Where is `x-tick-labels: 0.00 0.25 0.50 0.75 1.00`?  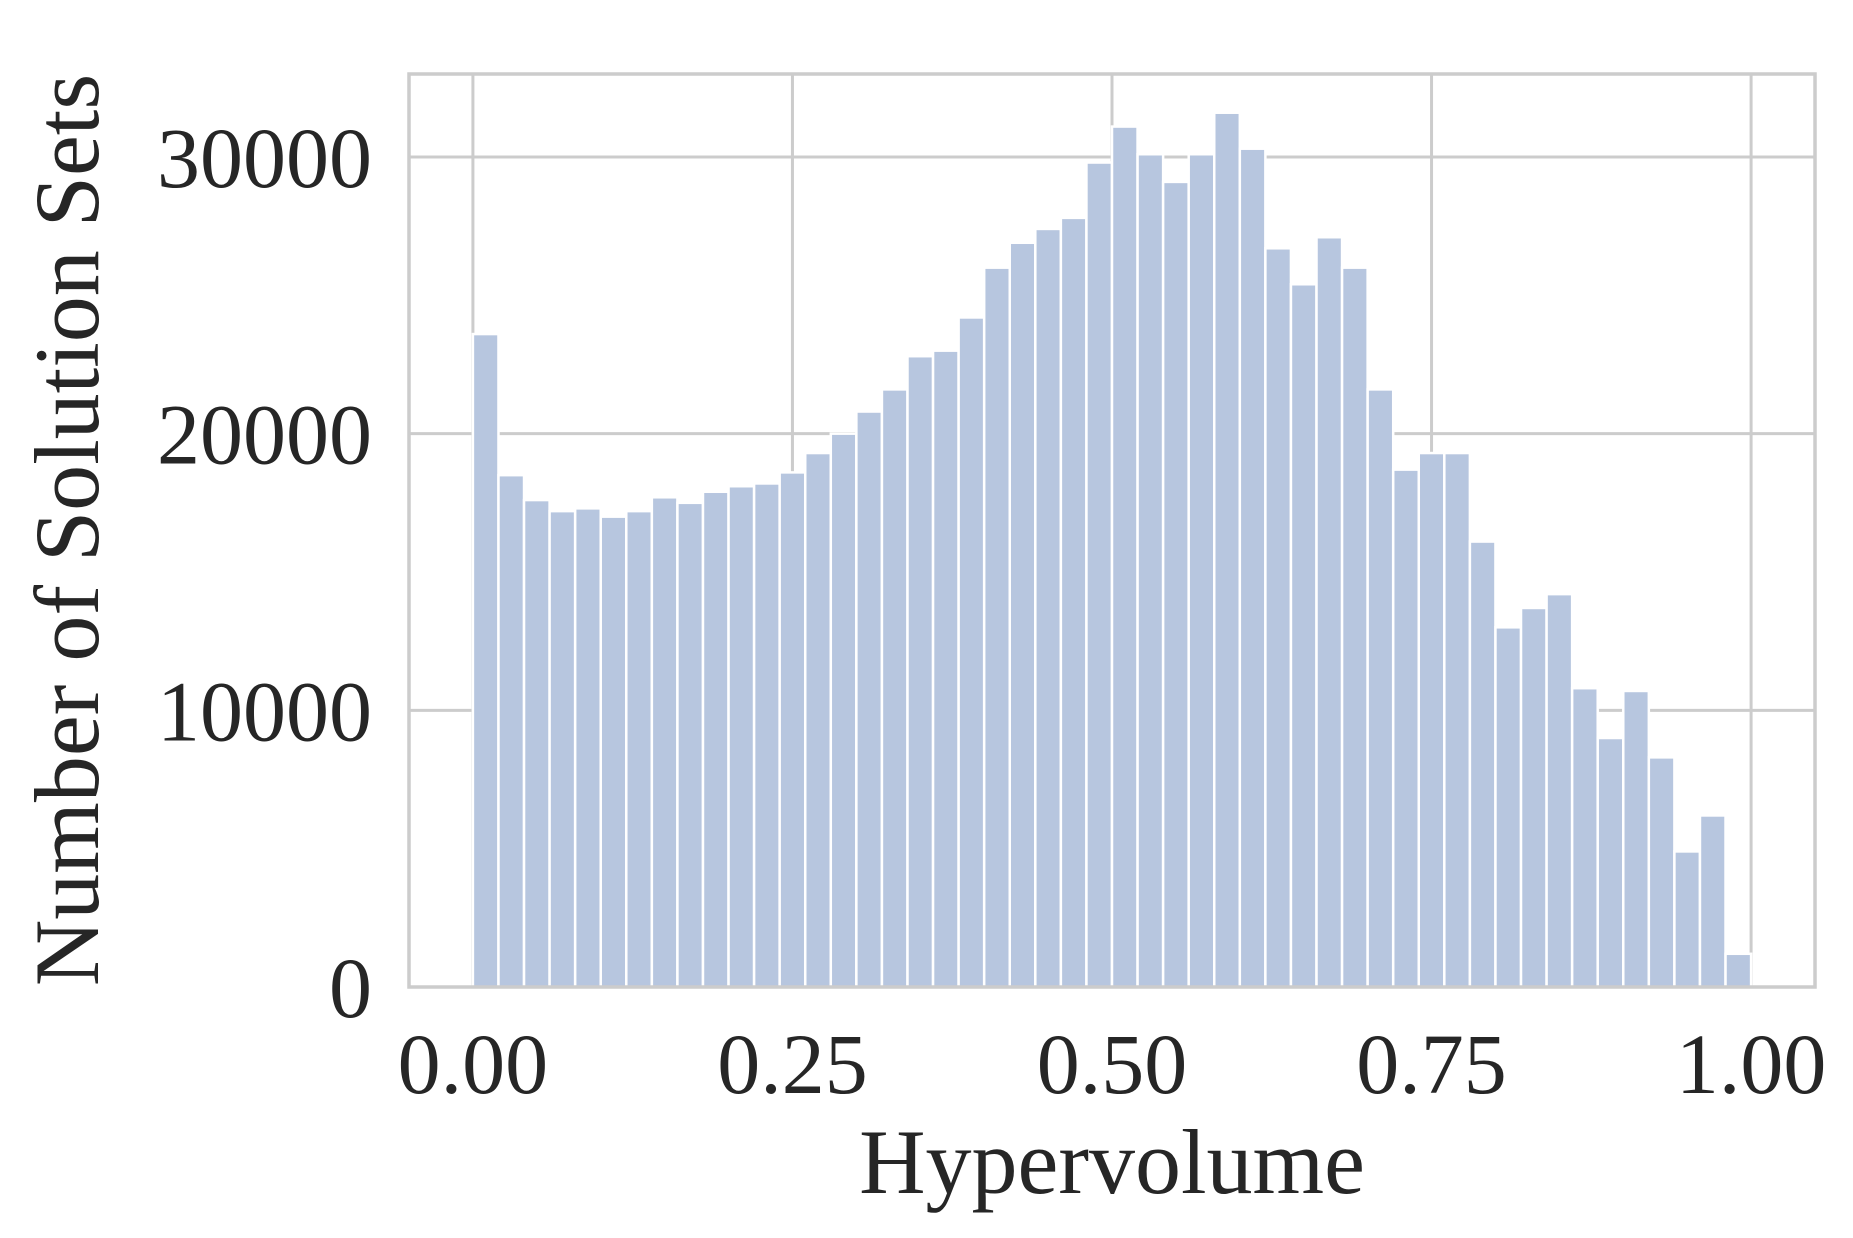
x-tick-labels: 0.00 0.25 0.50 0.75 1.00 is located at coordinates (1112, 1064).